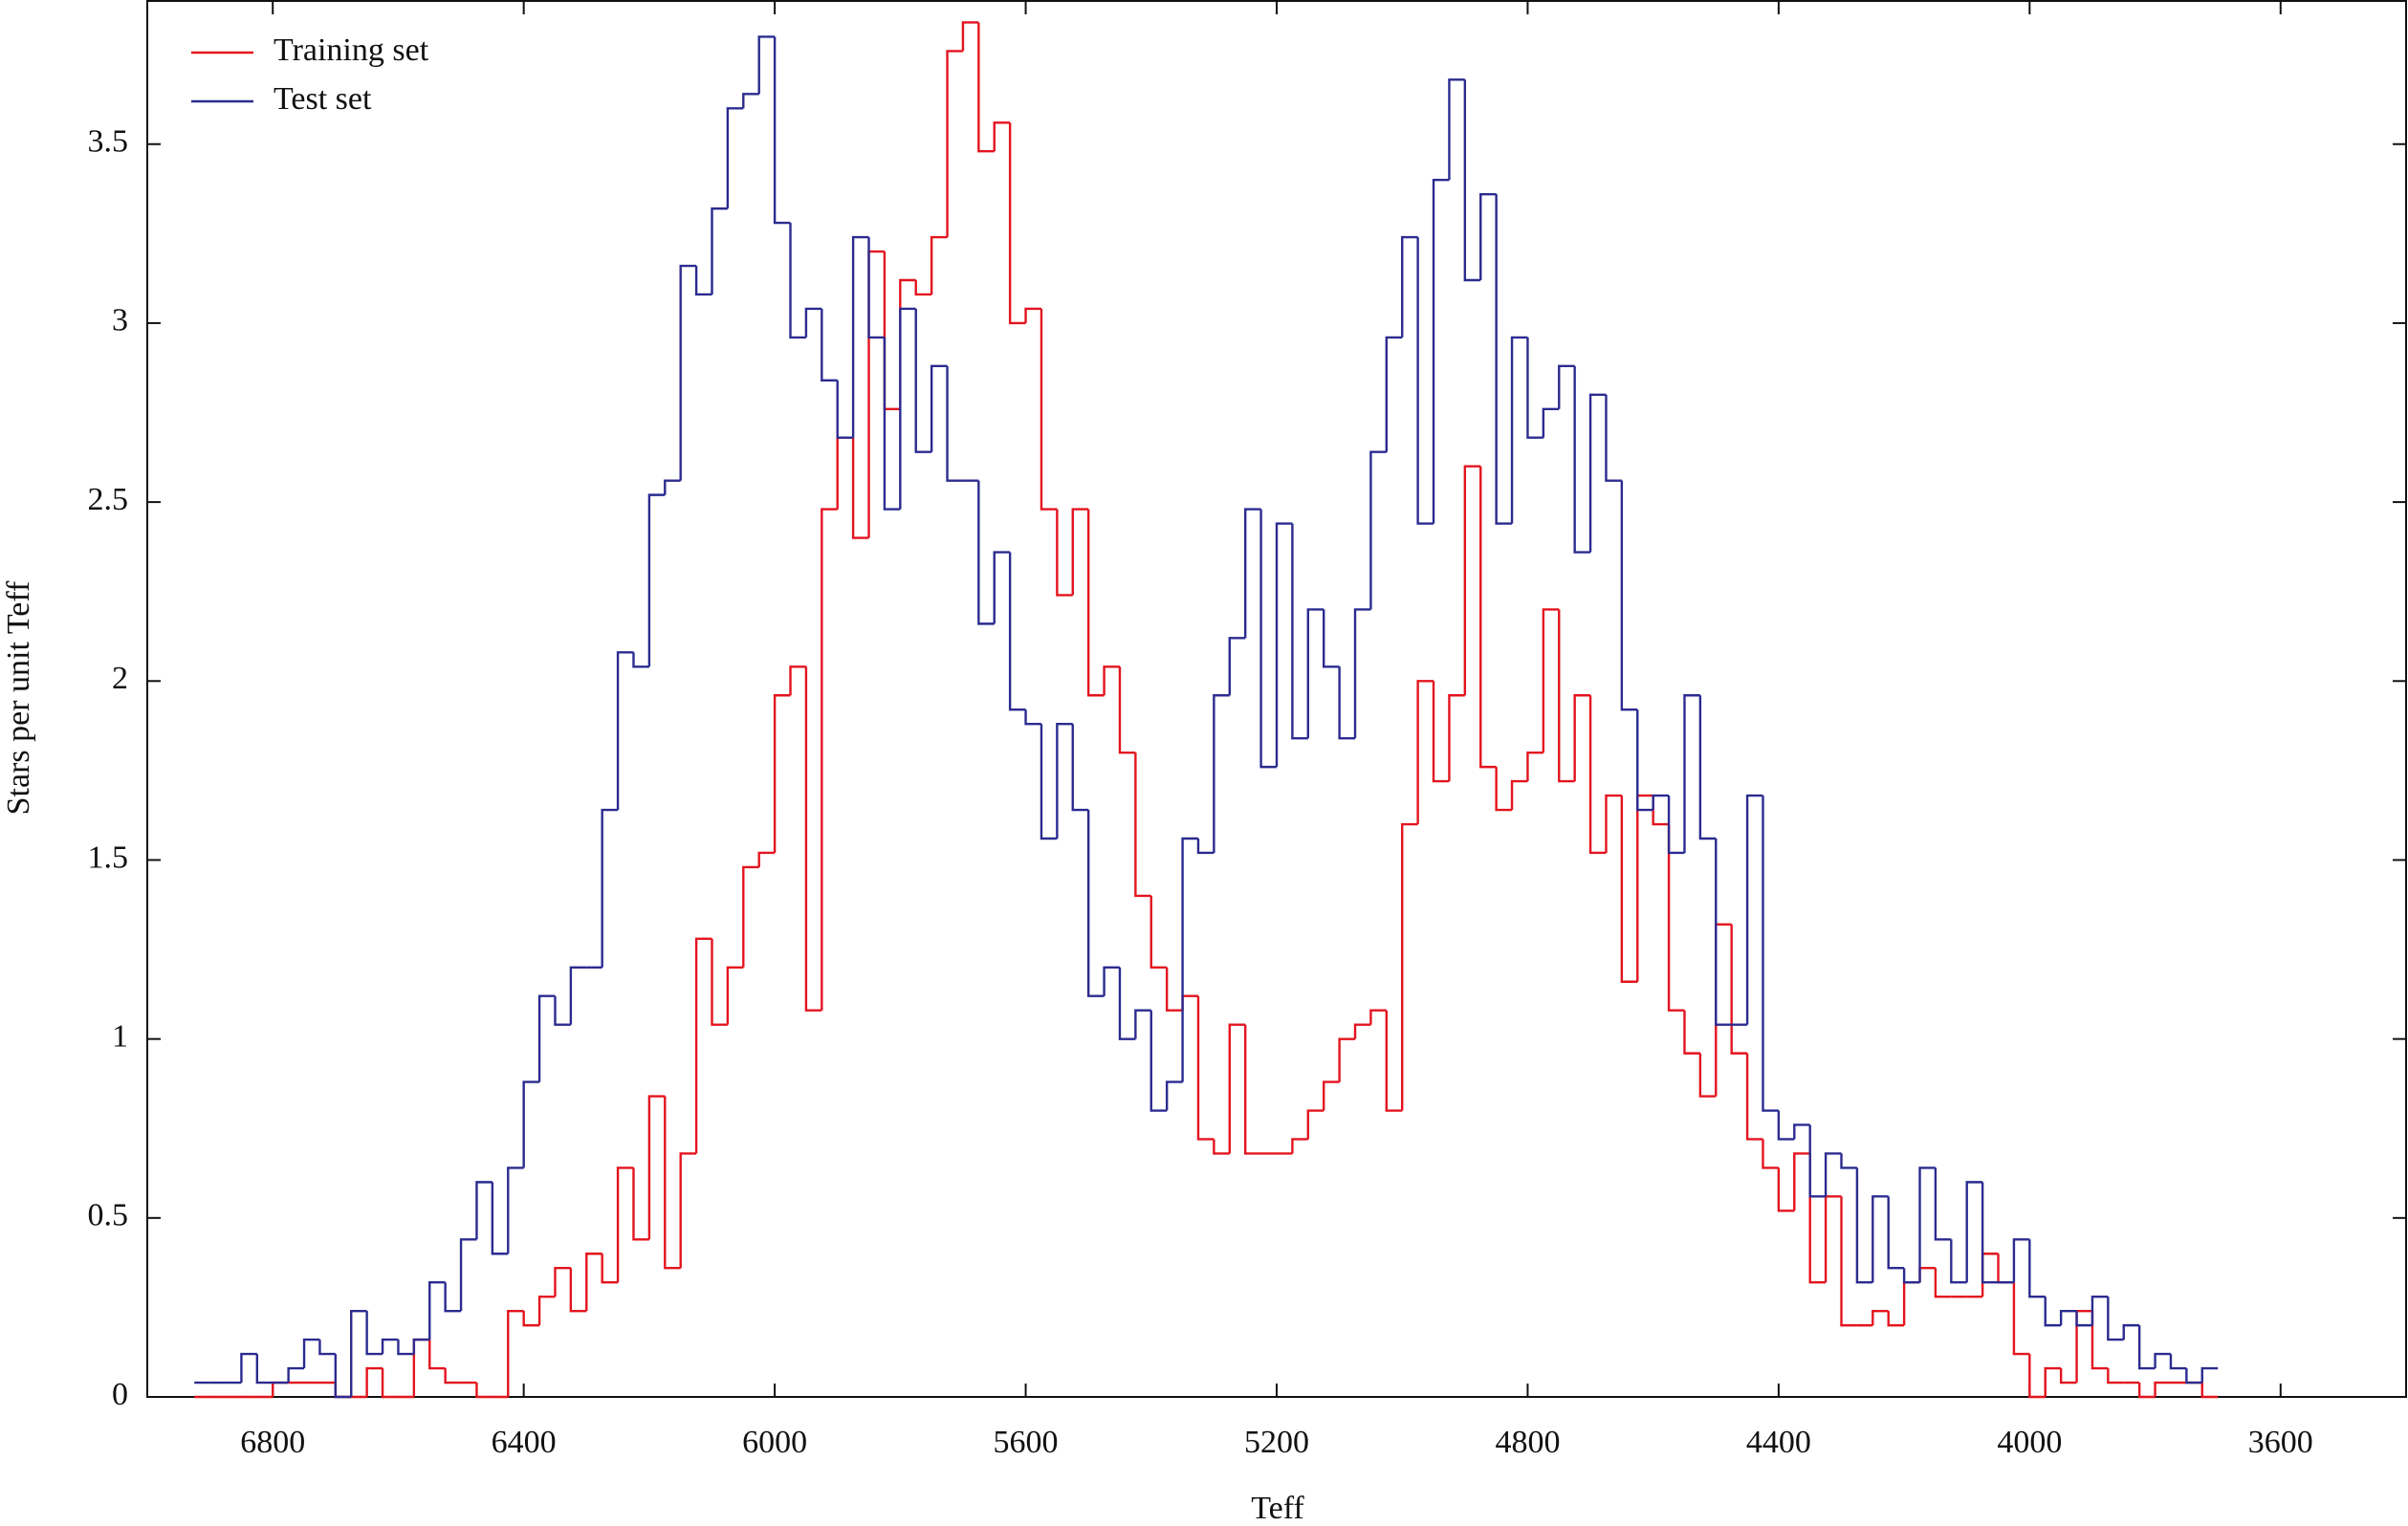 This screenshot has height=1526, width=2408. Describe the element at coordinates (109, 142) in the screenshot. I see `y-tick-label: 3.5` at that location.